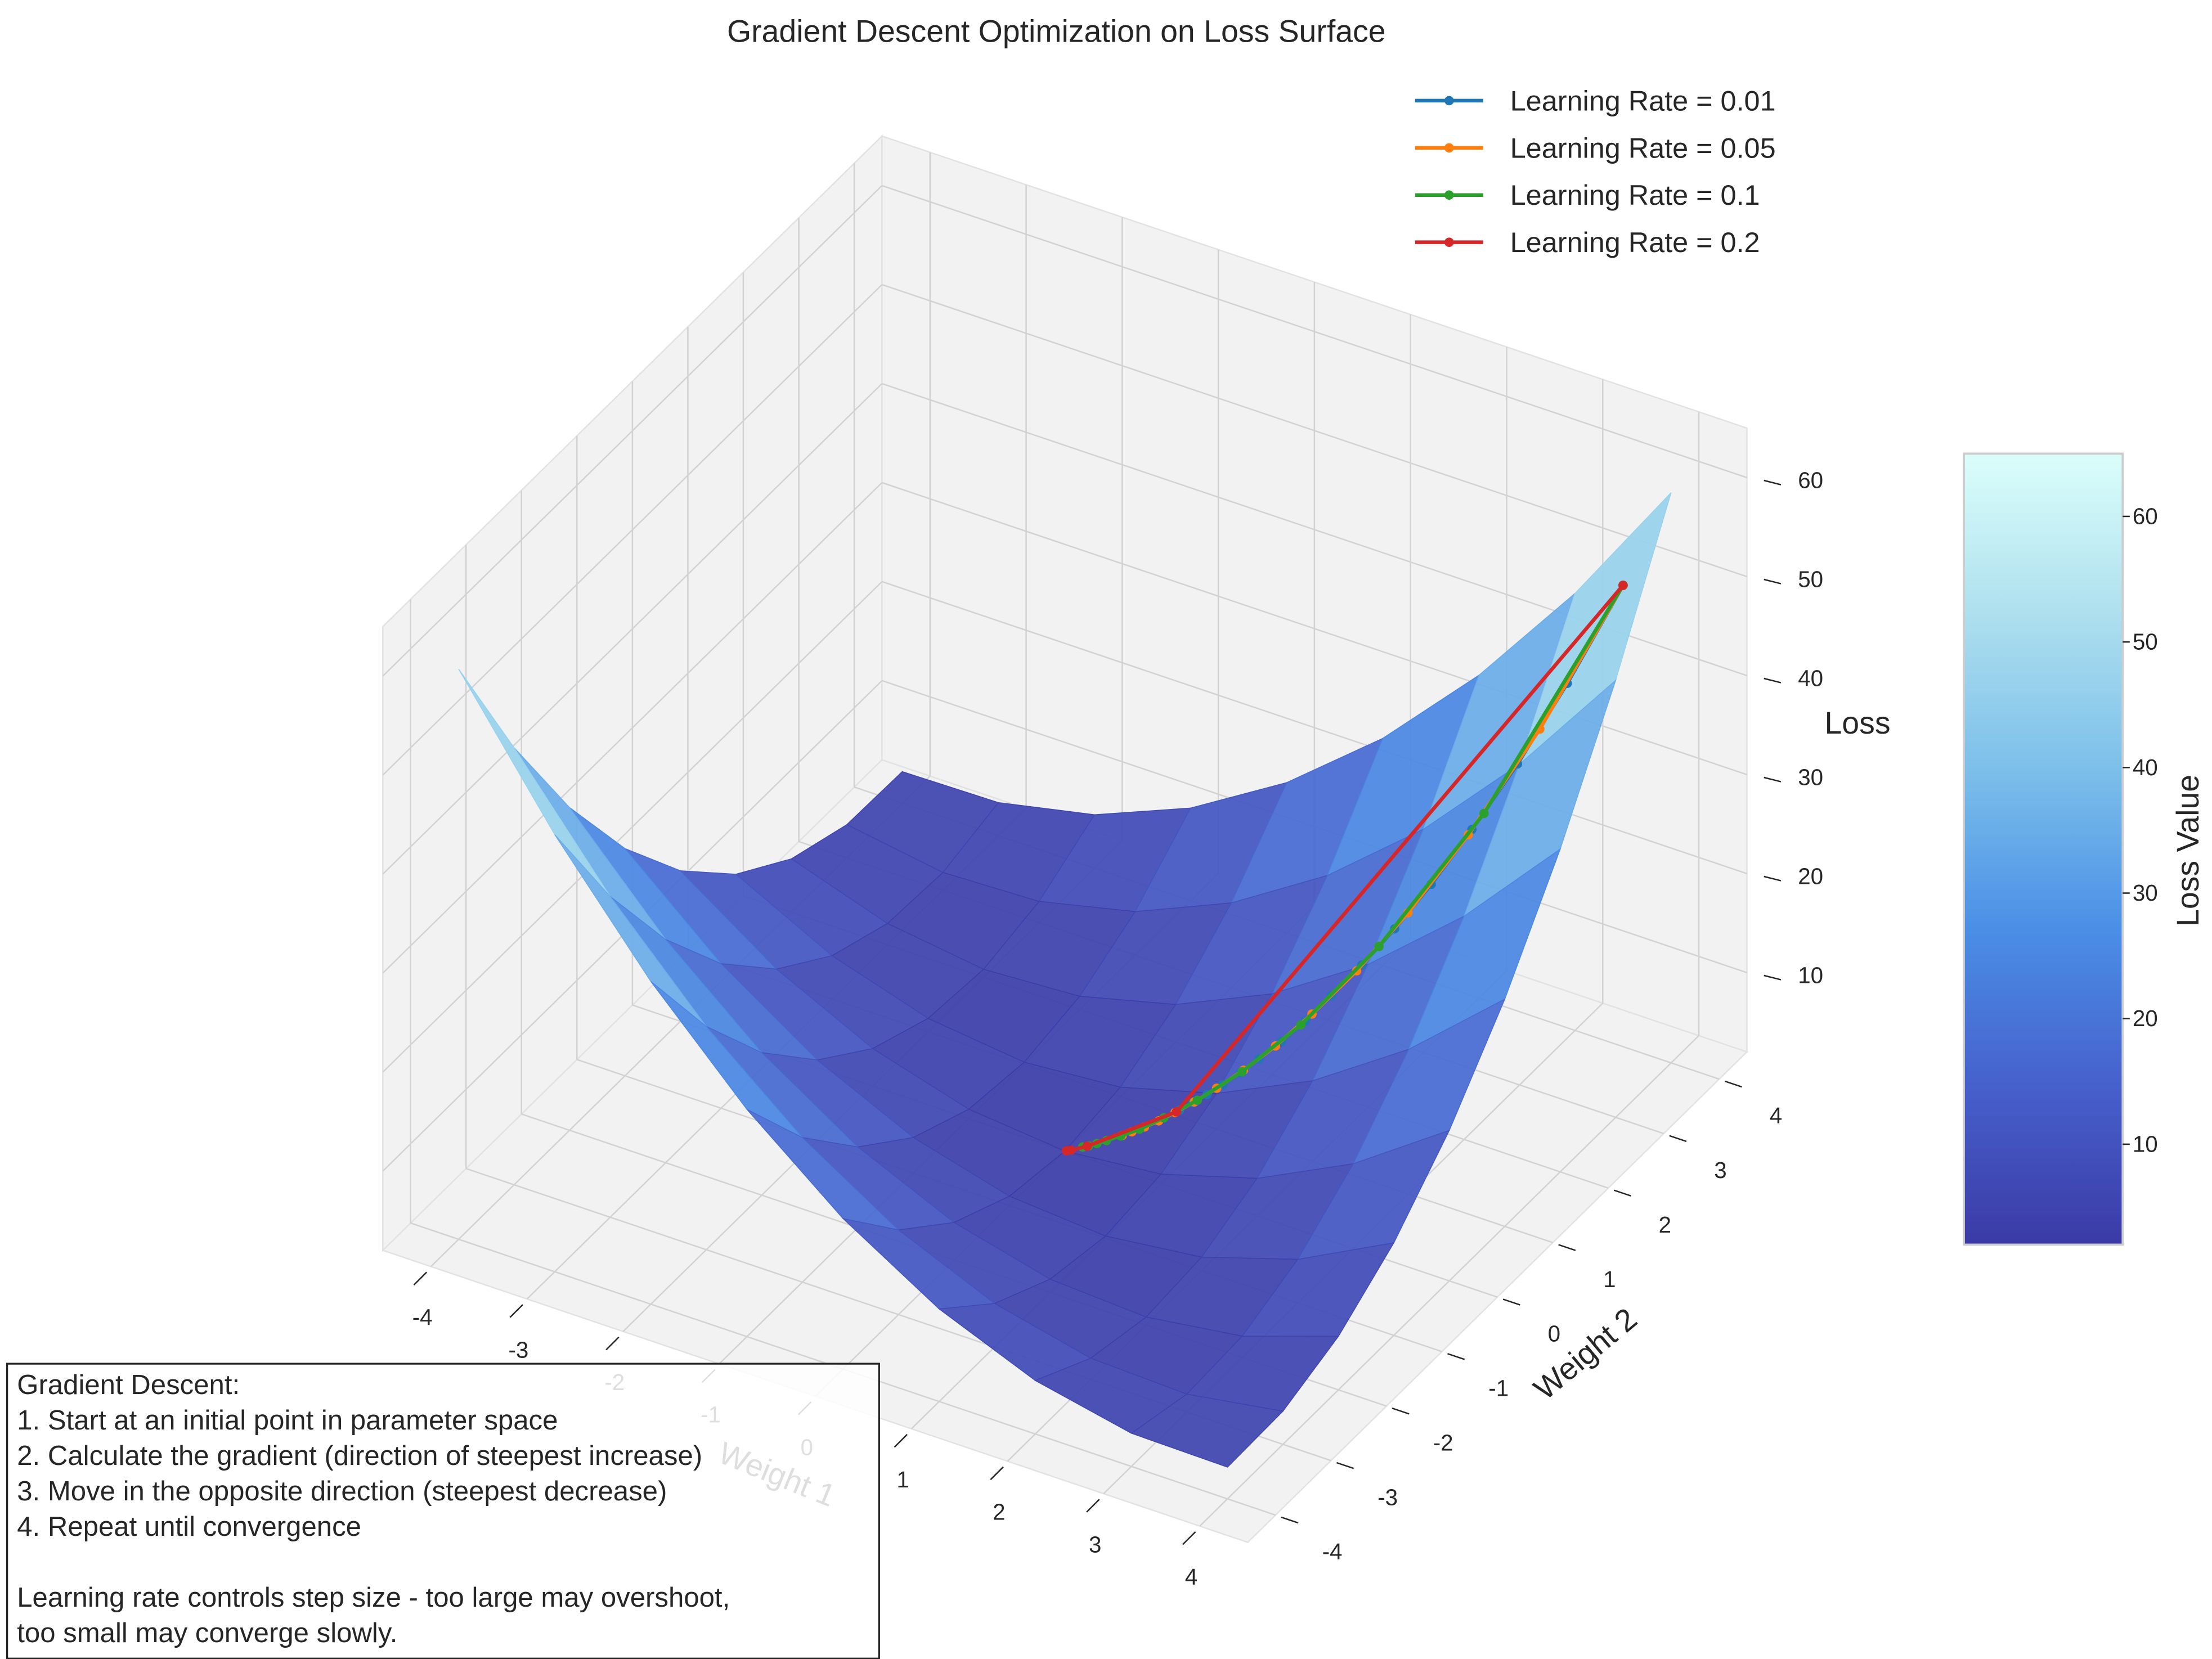 The image size is (2212, 1659). What do you see at coordinates (2043, 849) in the screenshot?
I see `colorbar-gradient` at bounding box center [2043, 849].